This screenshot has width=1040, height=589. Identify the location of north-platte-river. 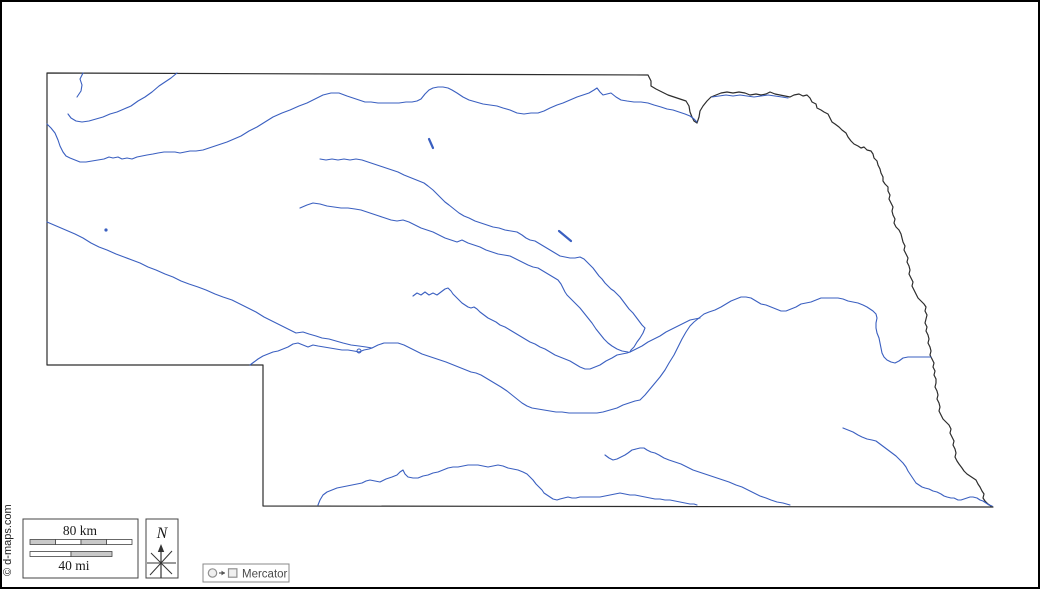
(209, 285).